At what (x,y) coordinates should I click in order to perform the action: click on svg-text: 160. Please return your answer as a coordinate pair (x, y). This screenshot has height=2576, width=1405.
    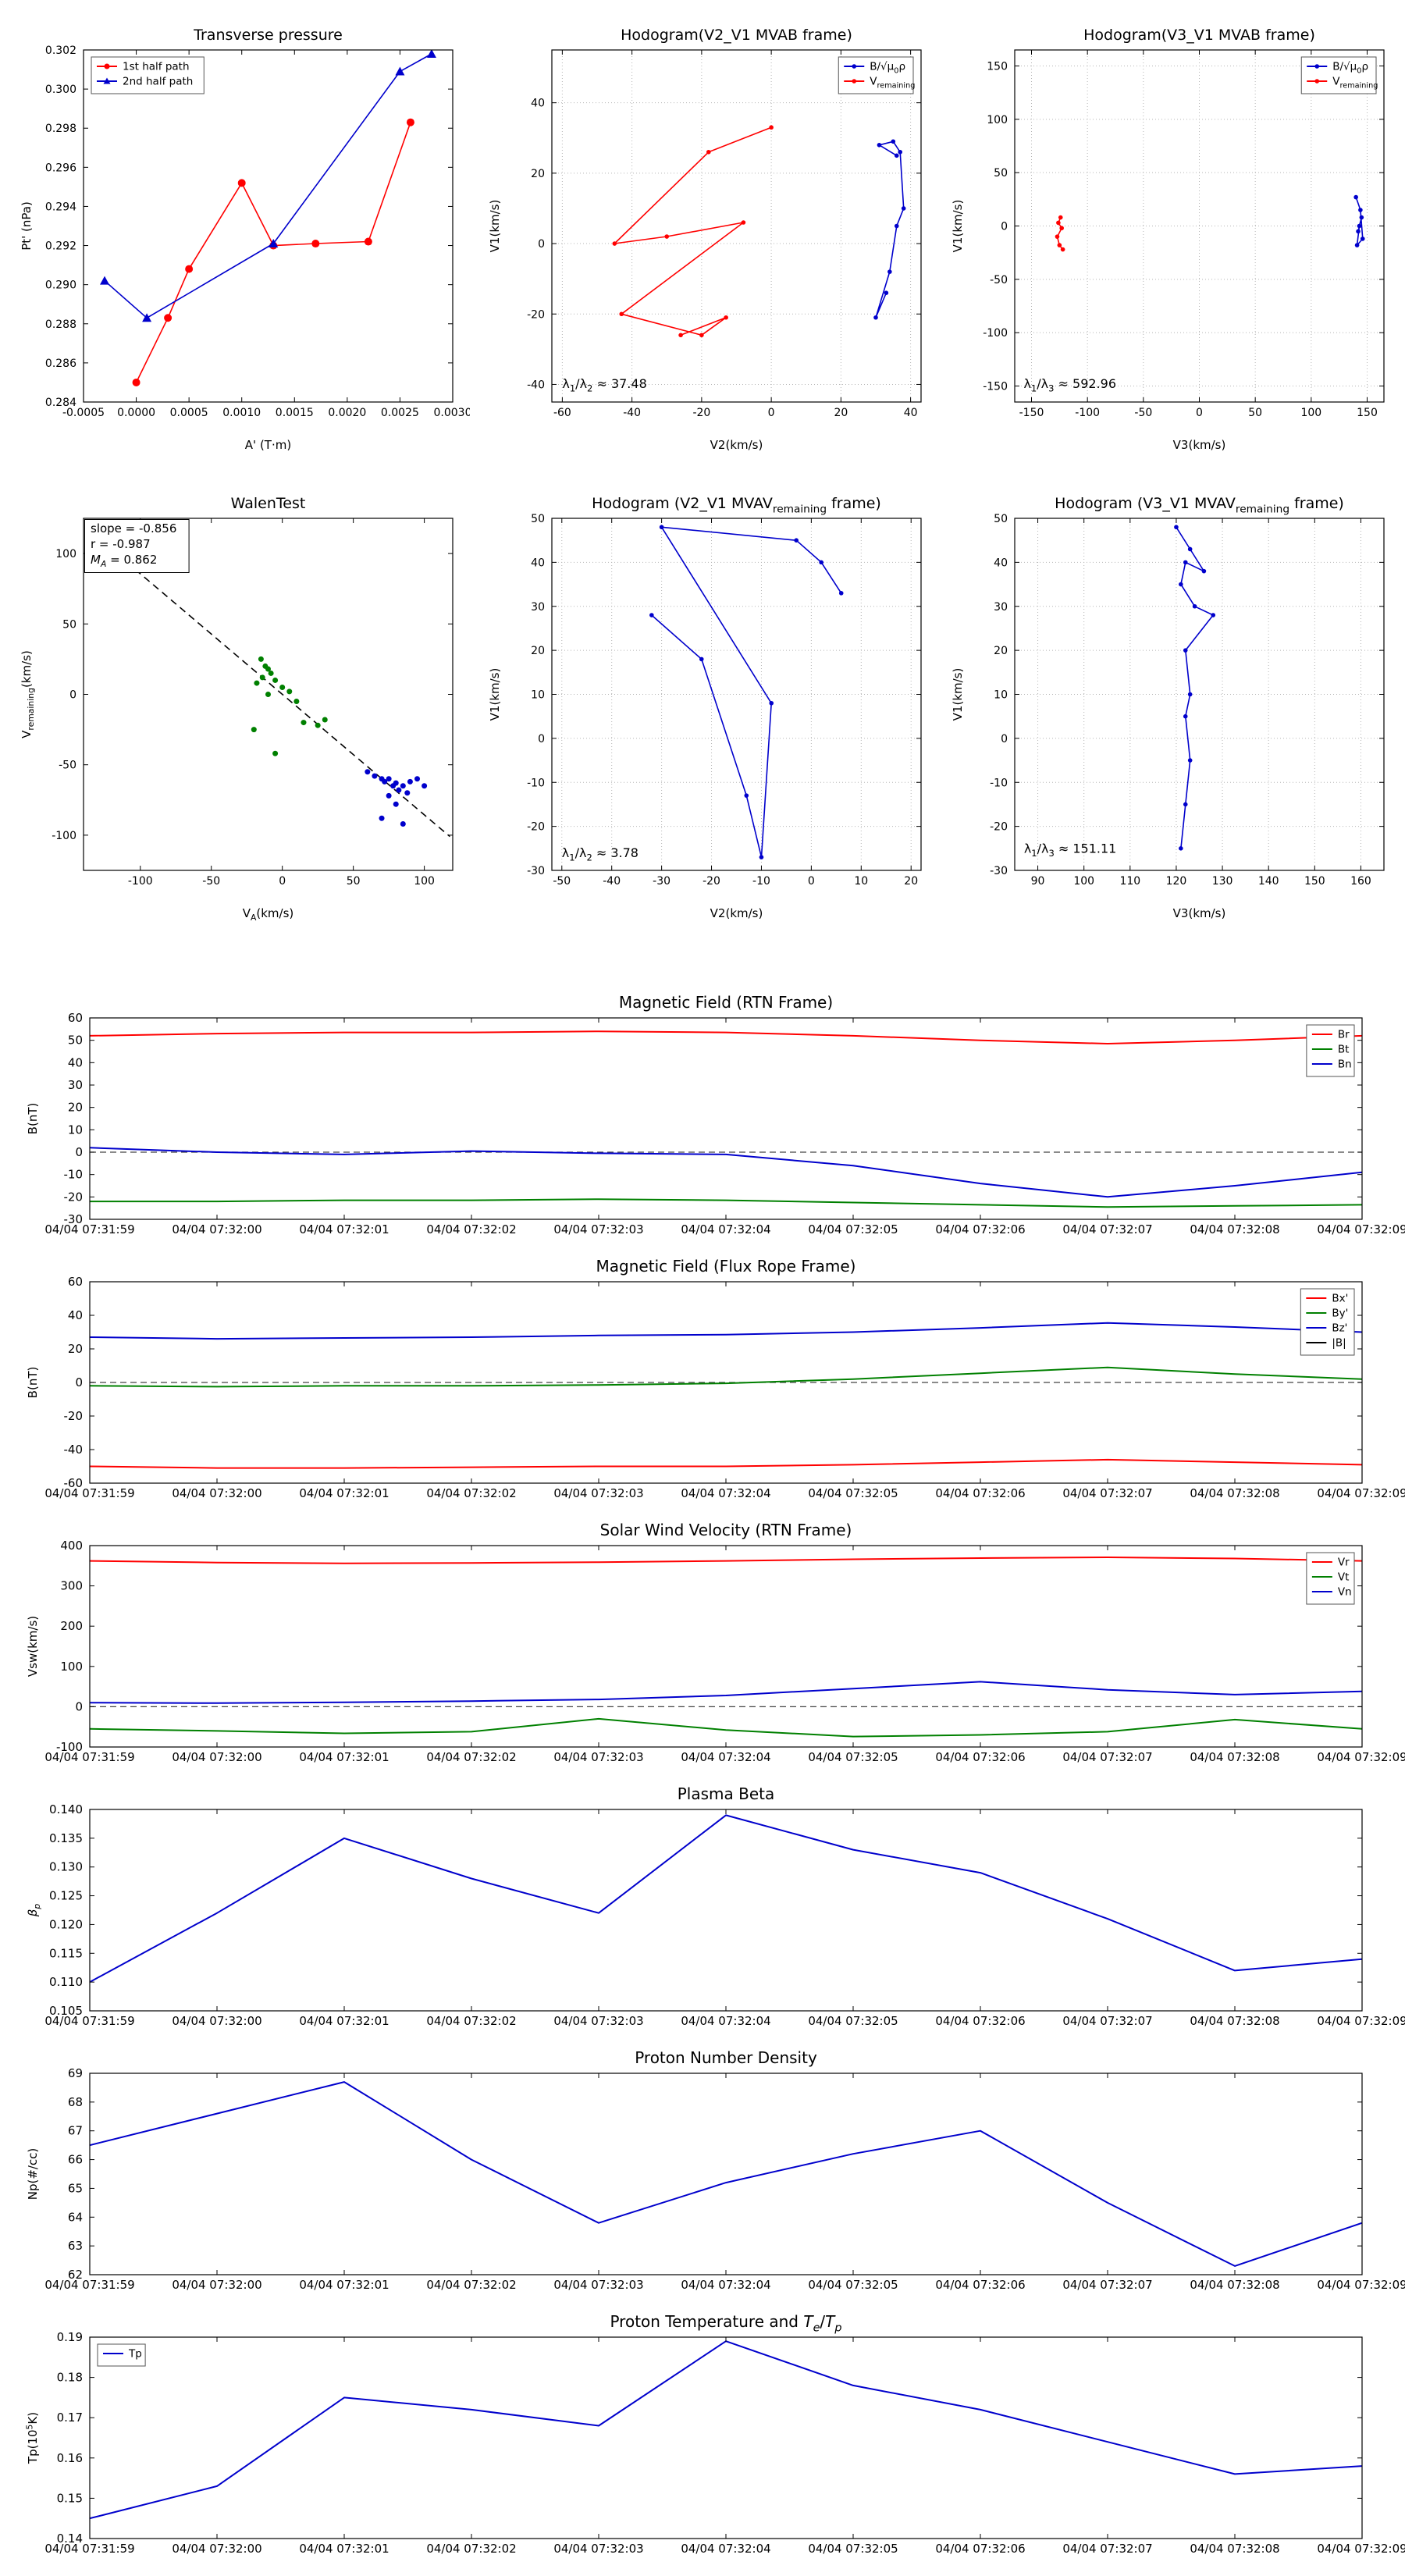
    Looking at the image, I should click on (1361, 881).